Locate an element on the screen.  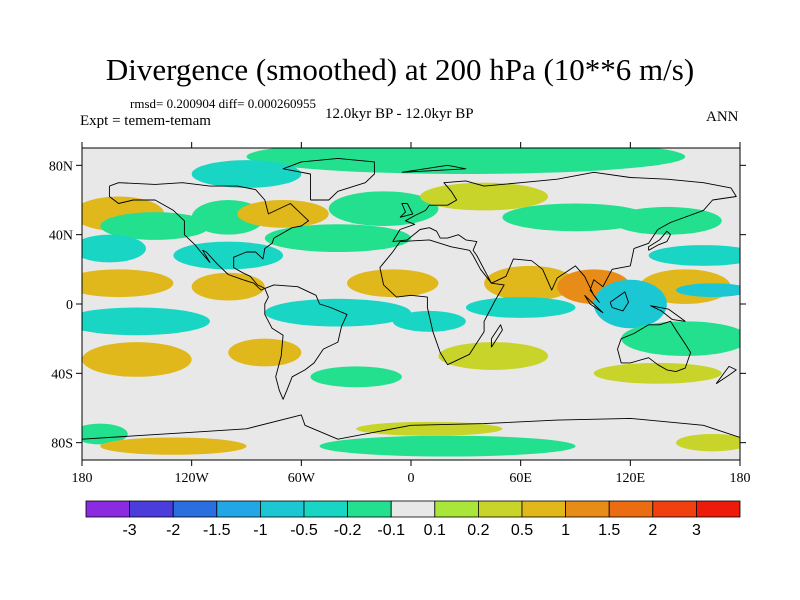
colorbar-label: -3 is located at coordinates (129, 530).